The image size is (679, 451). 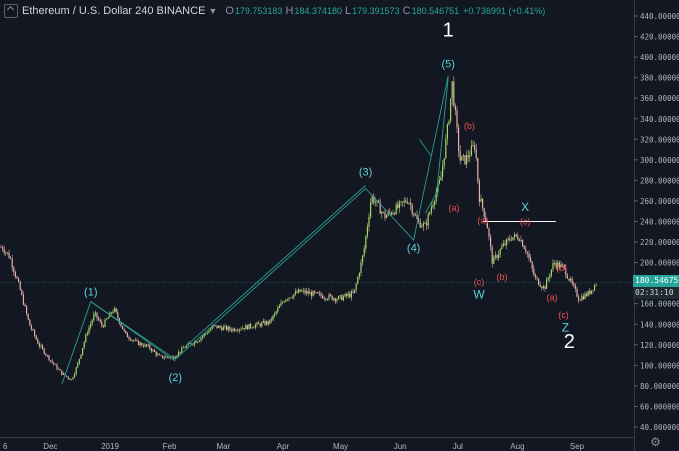 I want to click on wave-label: 1, so click(x=448, y=31).